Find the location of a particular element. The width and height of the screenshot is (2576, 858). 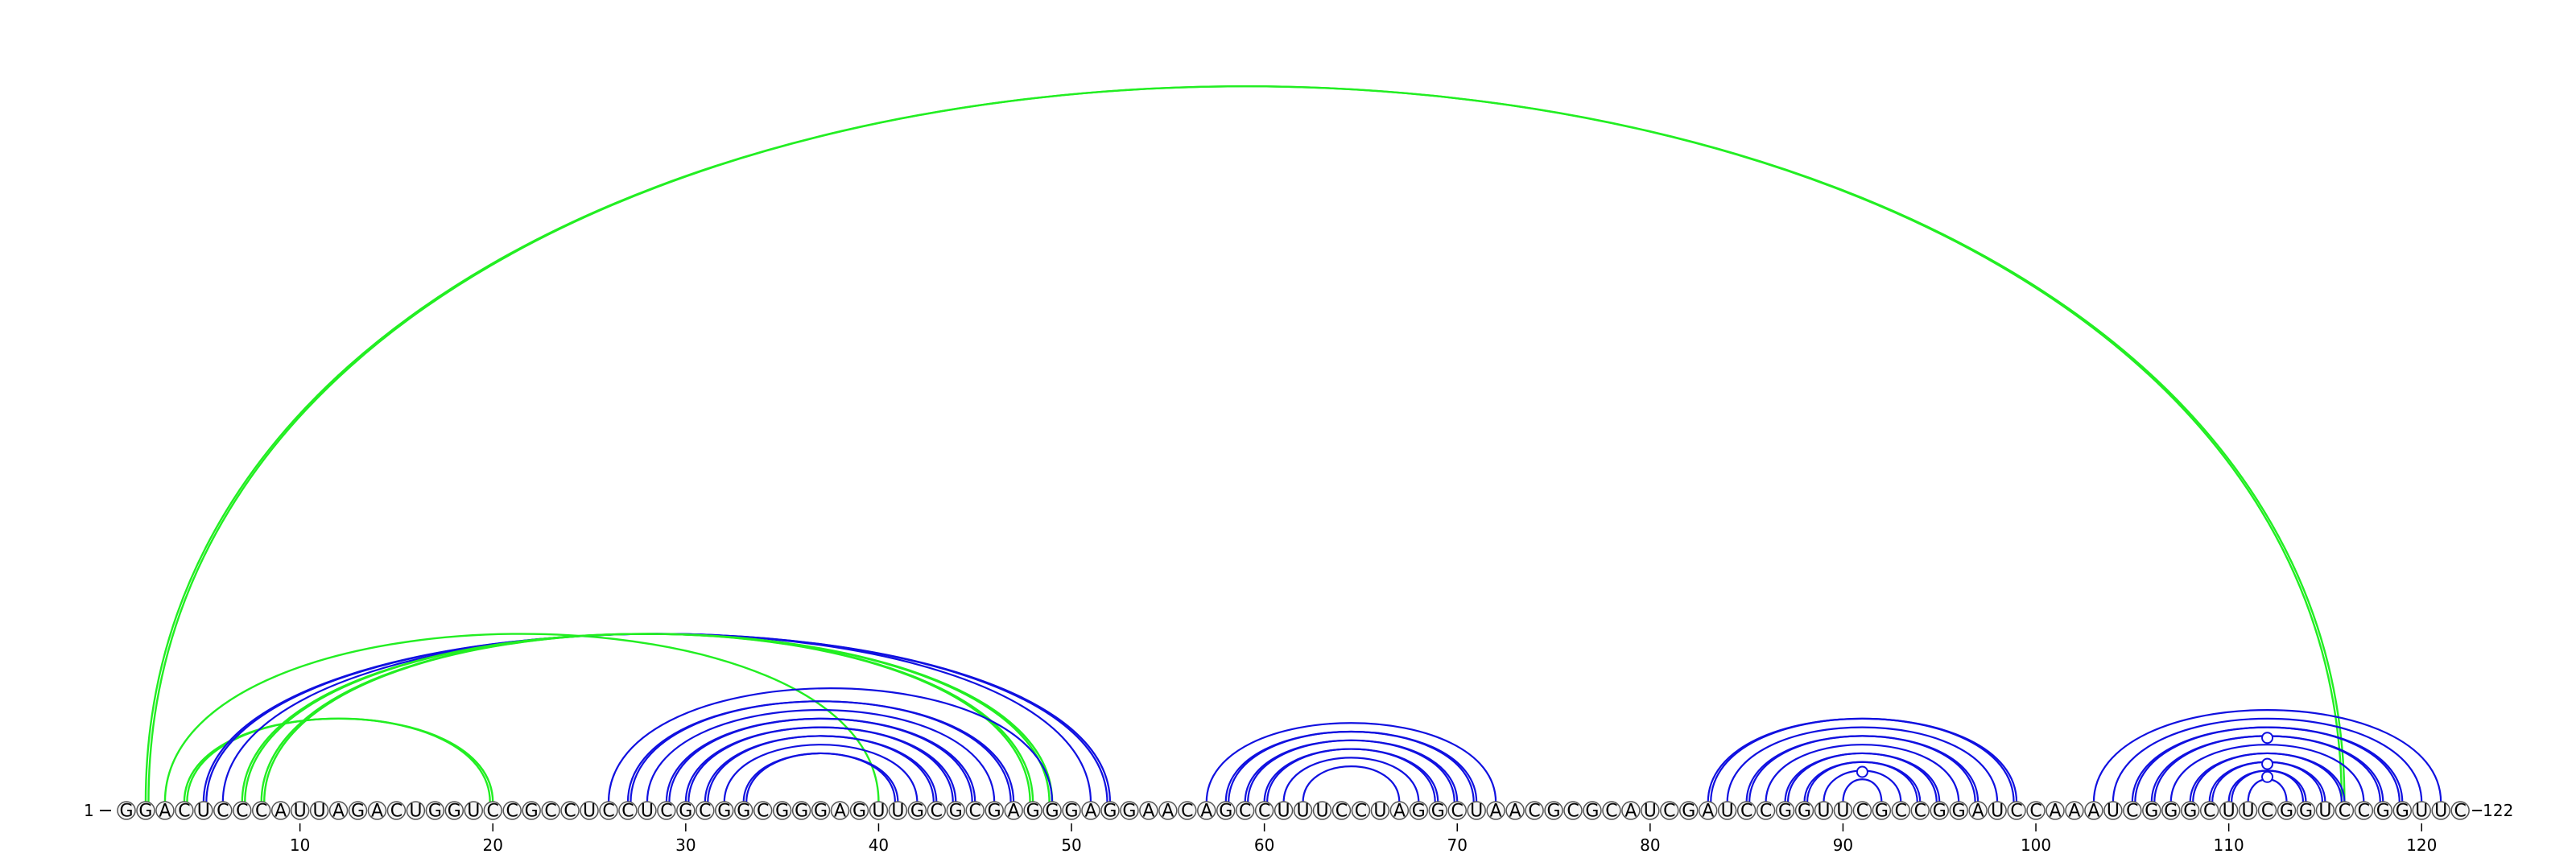

position-tick-label: 90 is located at coordinates (1843, 845).